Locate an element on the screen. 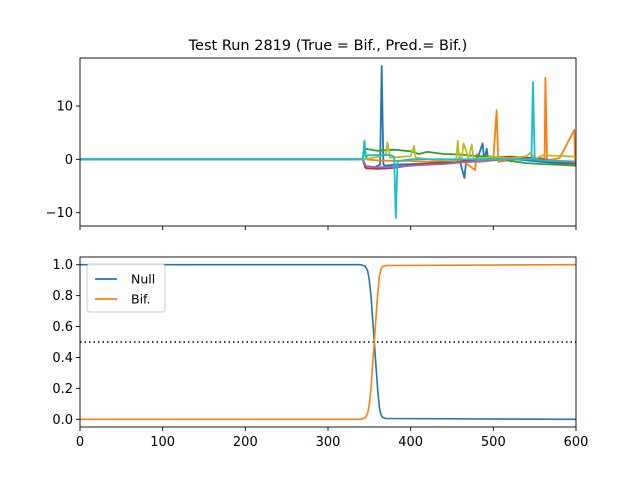 This screenshot has height=480, width=640. legend-box is located at coordinates (126, 288).